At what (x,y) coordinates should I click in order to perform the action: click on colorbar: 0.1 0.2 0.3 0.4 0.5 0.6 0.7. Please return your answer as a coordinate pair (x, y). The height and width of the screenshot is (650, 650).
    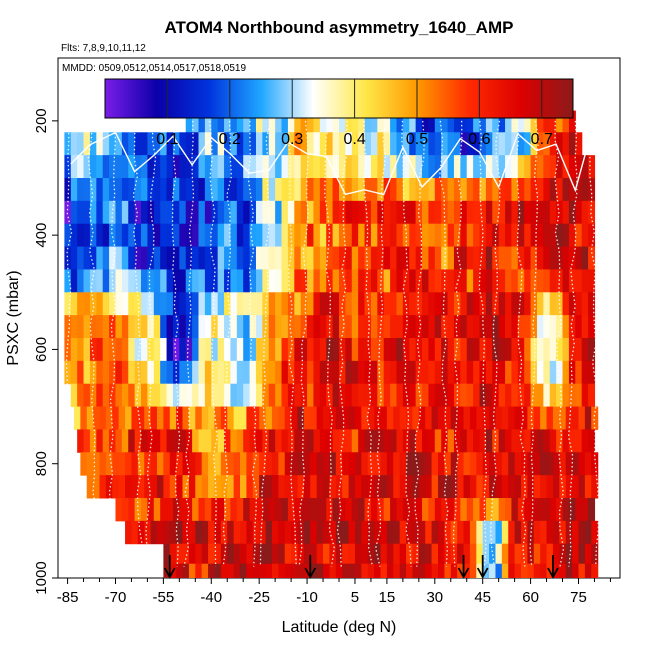
    Looking at the image, I should click on (339, 113).